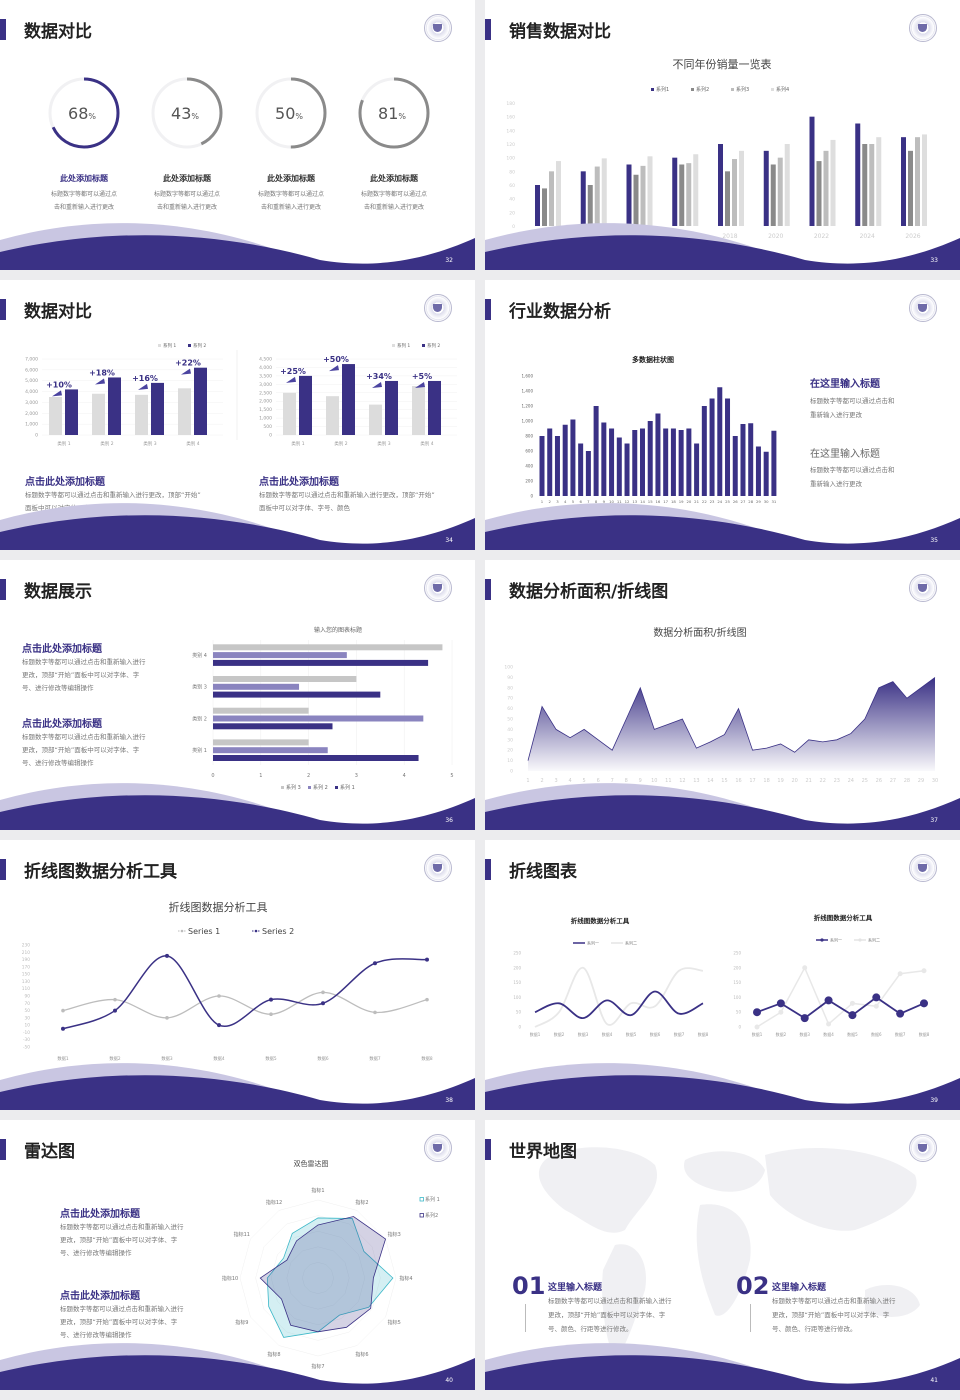  I want to click on ring-heading: 此处添加标题, so click(394, 178).